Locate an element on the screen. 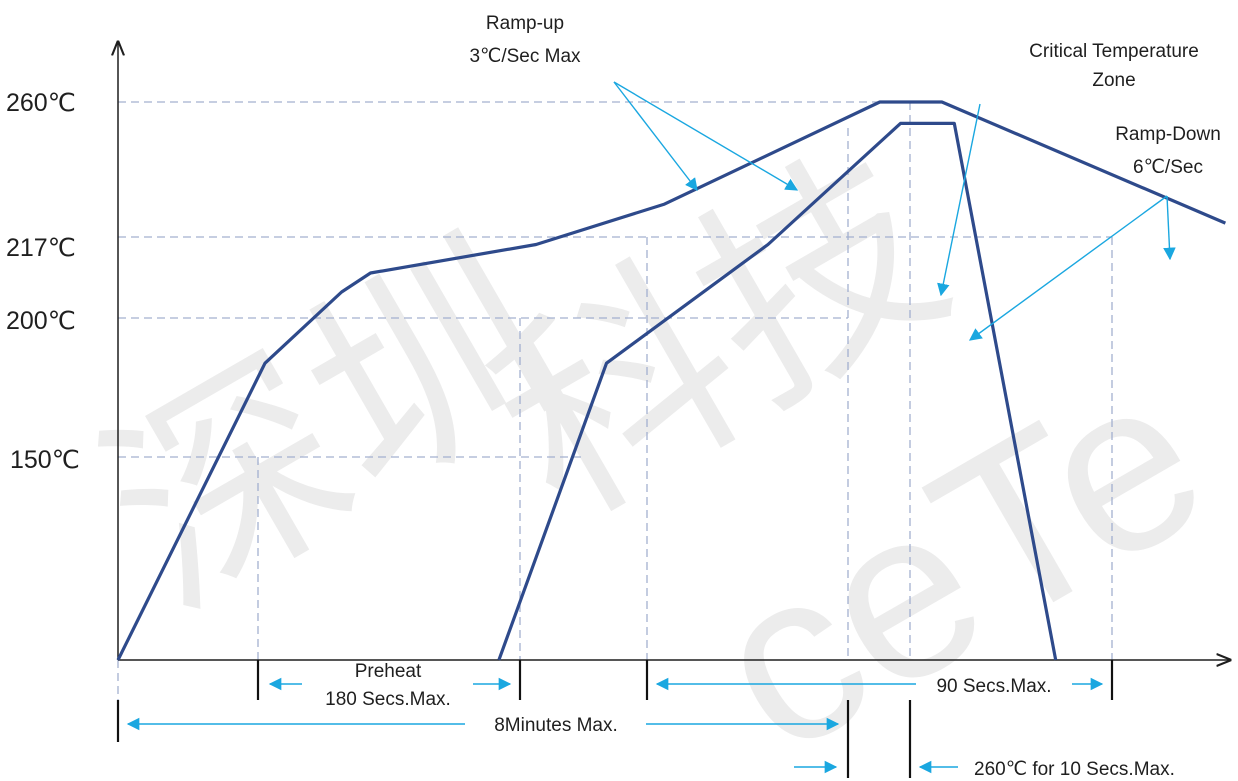  y-tick-217: 217℃ is located at coordinates (41, 248).